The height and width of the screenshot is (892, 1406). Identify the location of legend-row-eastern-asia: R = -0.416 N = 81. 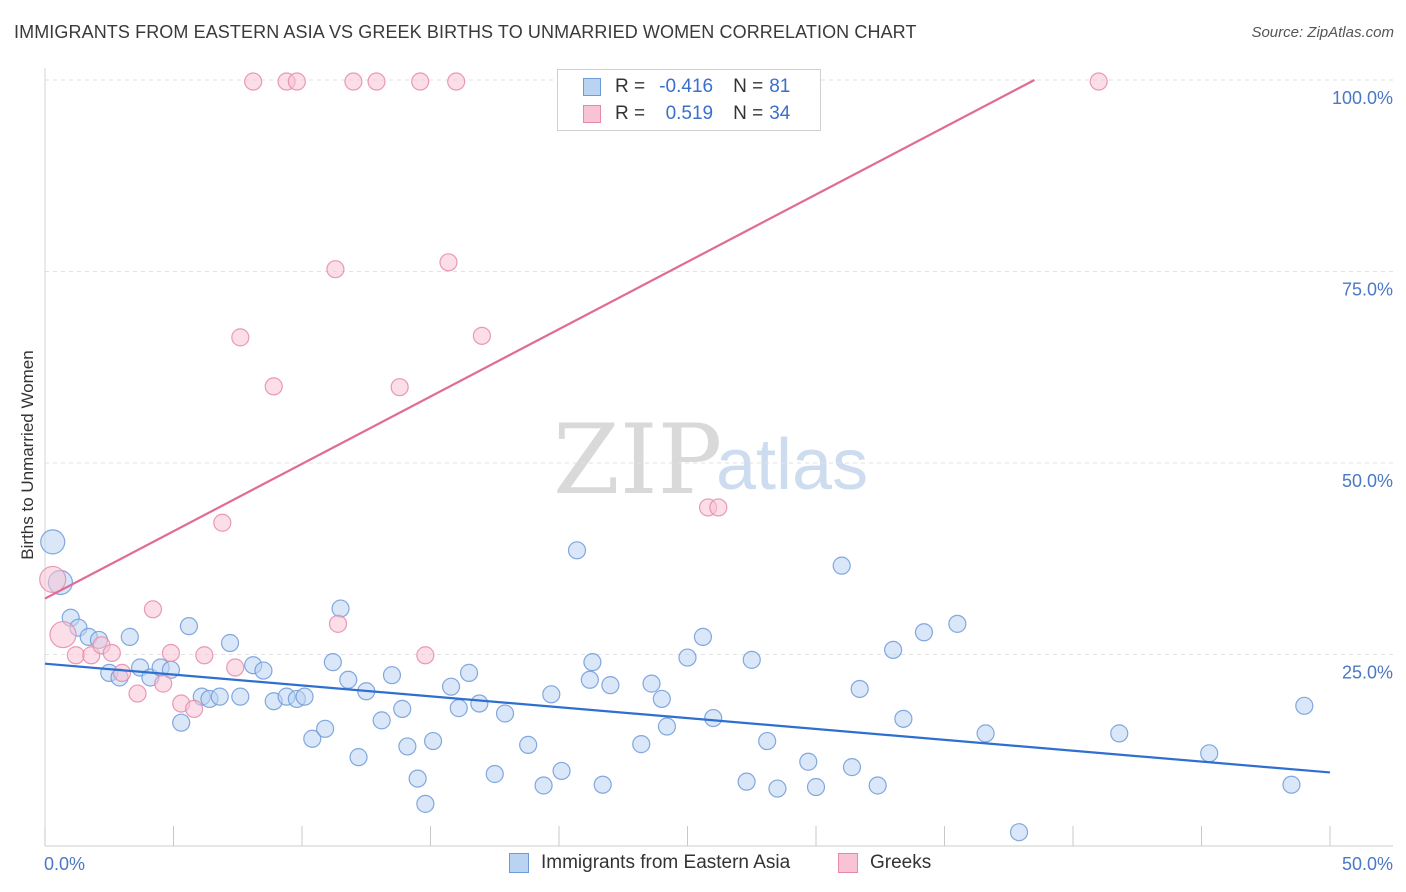
(674, 87).